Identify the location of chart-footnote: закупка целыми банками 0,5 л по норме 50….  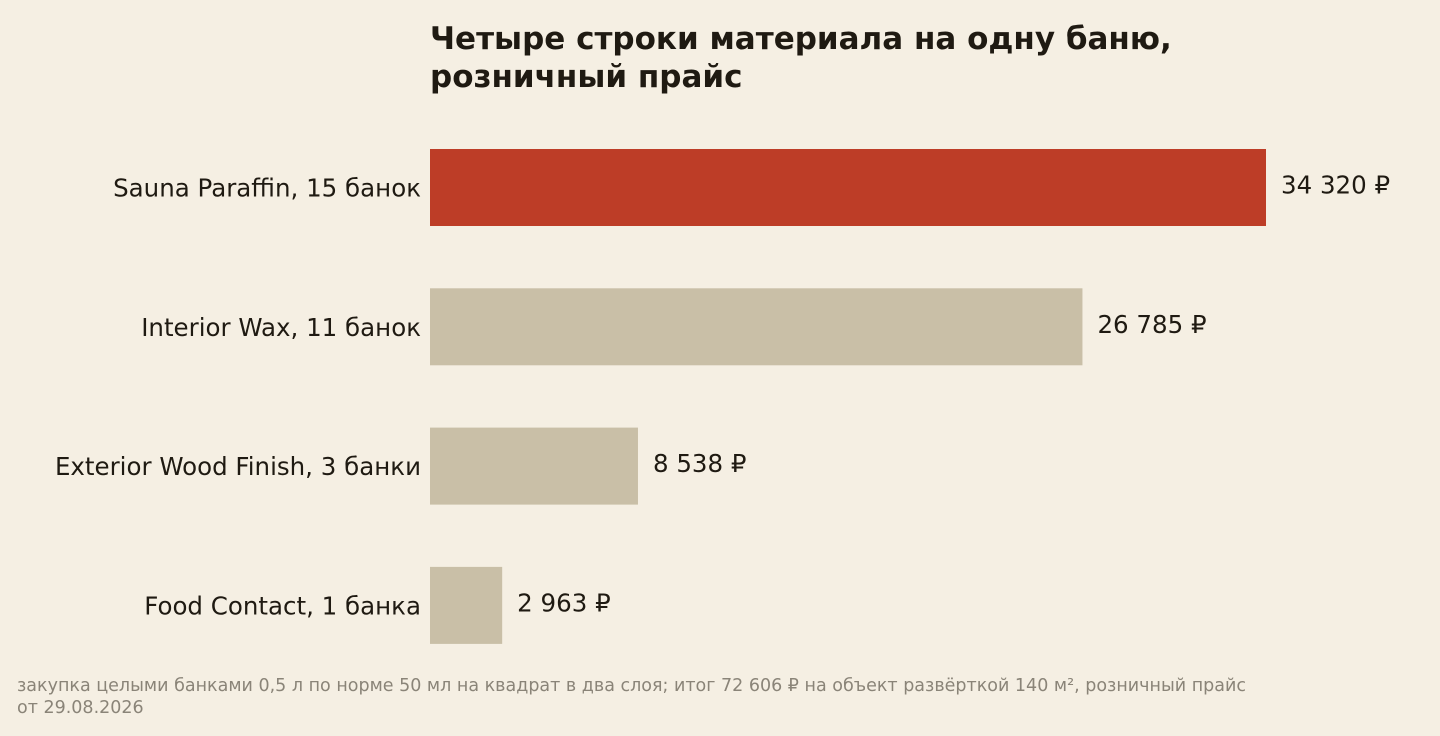
(724, 697).